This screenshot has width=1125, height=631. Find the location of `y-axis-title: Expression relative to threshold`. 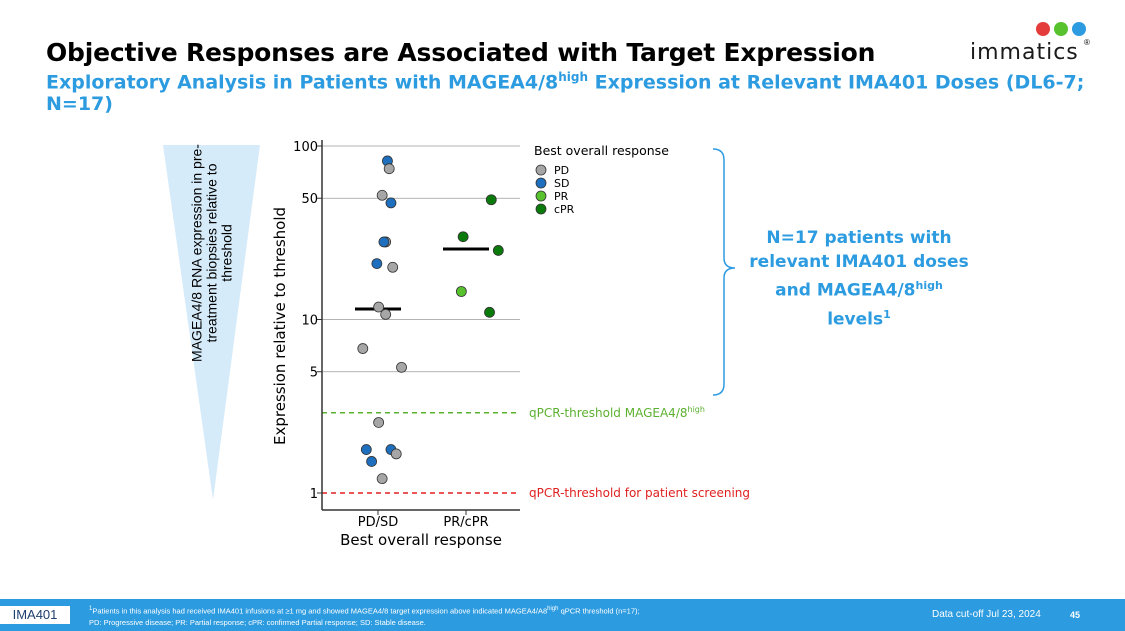

y-axis-title: Expression relative to threshold is located at coordinates (280, 326).